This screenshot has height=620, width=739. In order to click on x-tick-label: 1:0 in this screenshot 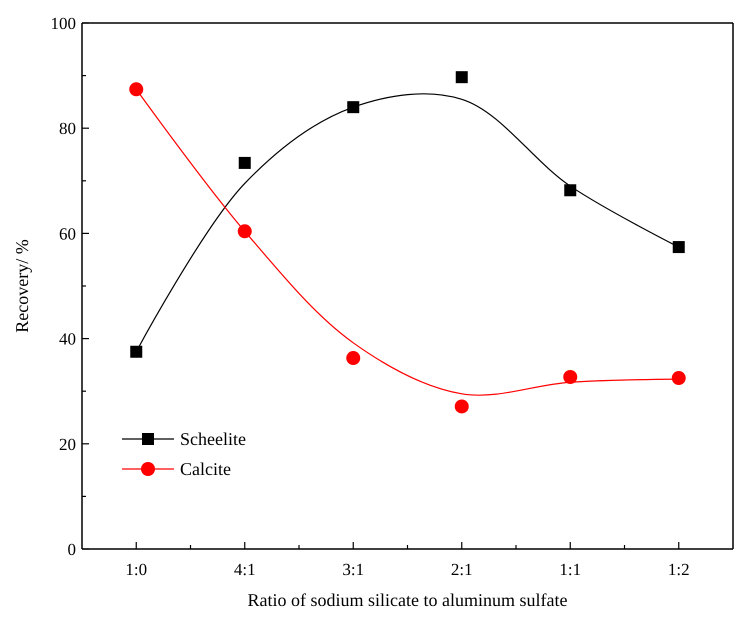, I will do `click(136, 569)`.